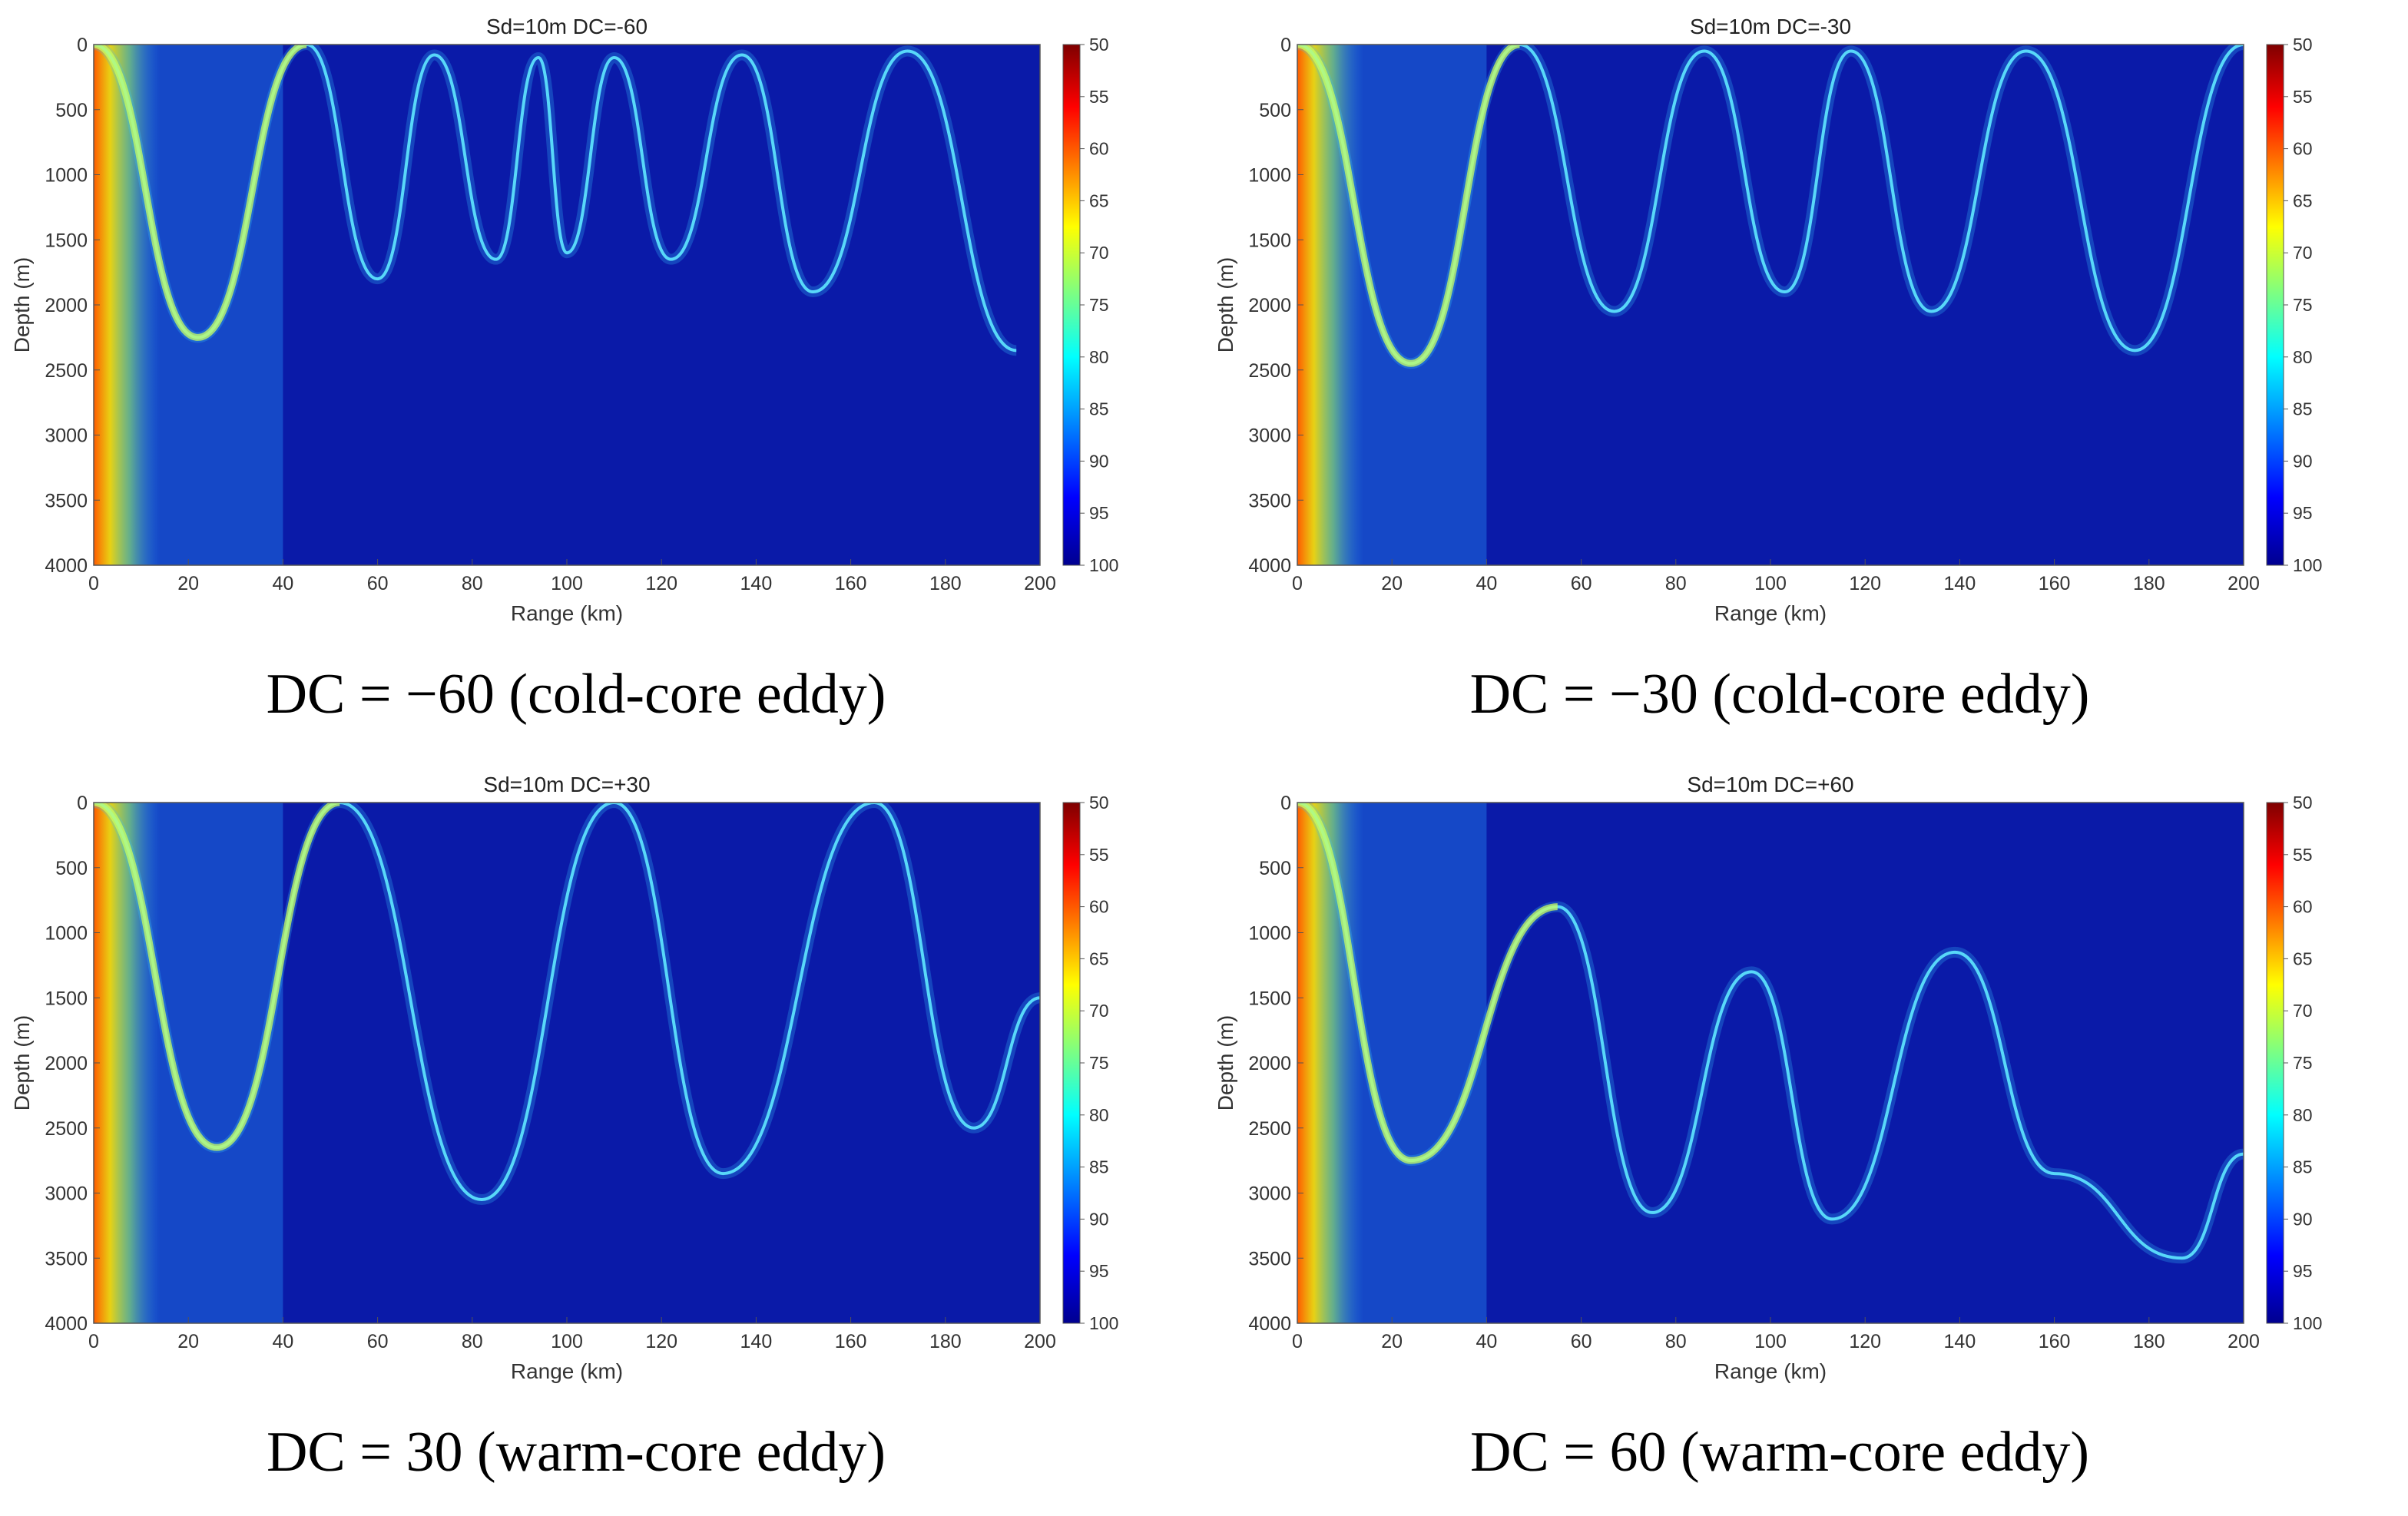 Image resolution: width=2408 pixels, height=1516 pixels. I want to click on panel-caption: DC = −30 (cold-core eddy), so click(1779, 694).